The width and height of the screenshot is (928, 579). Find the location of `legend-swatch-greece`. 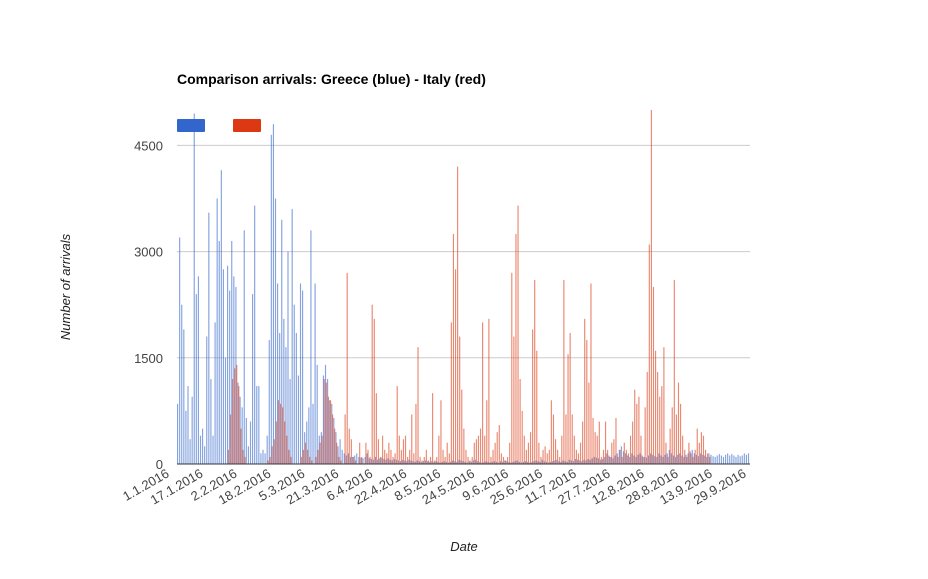

legend-swatch-greece is located at coordinates (191, 125).